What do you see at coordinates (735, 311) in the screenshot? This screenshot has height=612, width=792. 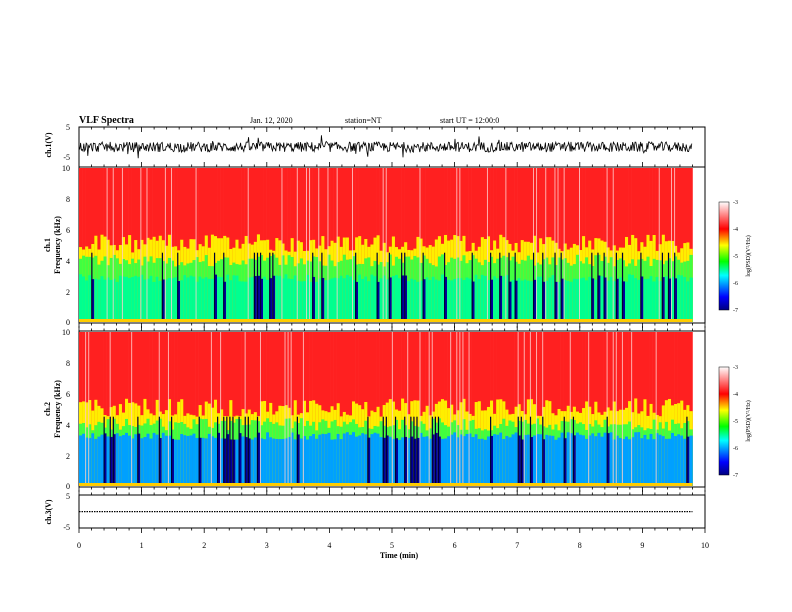 I see `ch1-cbar-tick-m7: -7` at bounding box center [735, 311].